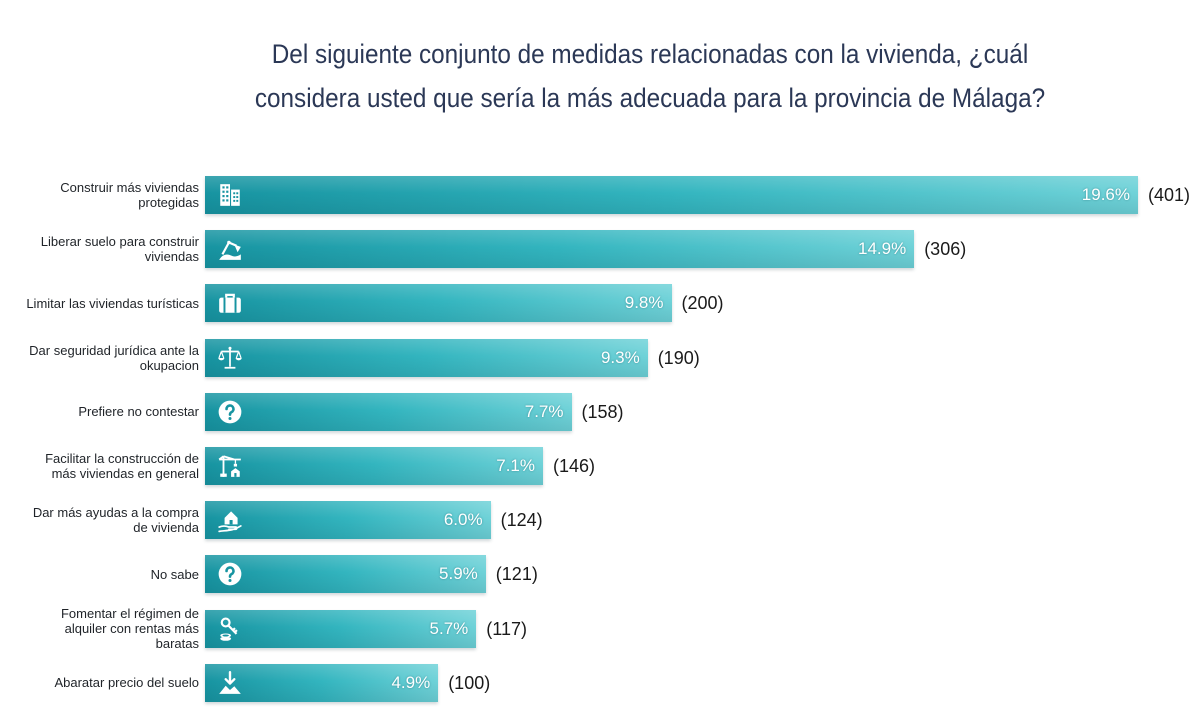 The width and height of the screenshot is (1200, 722). I want to click on value-label: 7.7%, so click(544, 411).